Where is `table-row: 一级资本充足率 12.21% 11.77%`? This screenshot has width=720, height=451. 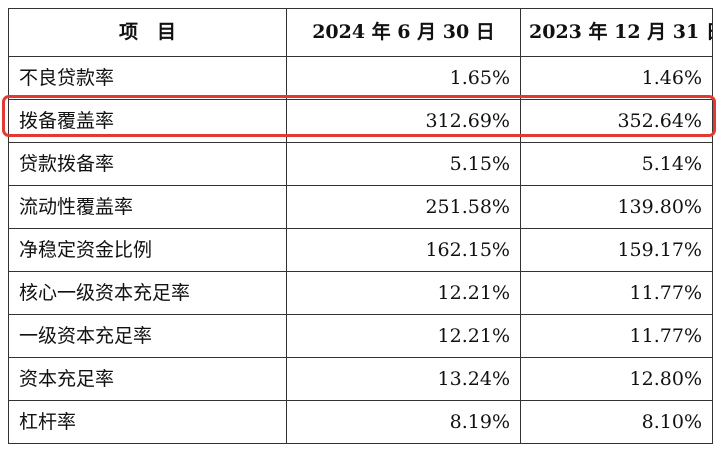 table-row: 一级资本充足率 12.21% 11.77% is located at coordinates (360, 336).